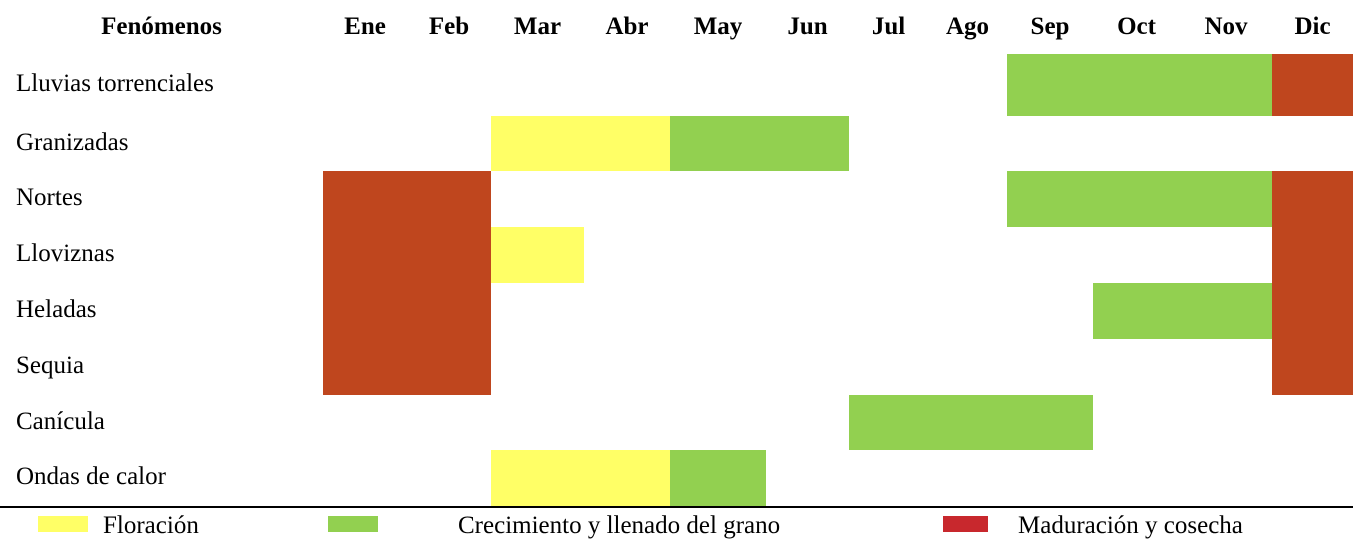 The image size is (1353, 544). Describe the element at coordinates (449, 26) in the screenshot. I see `header-cell: Feb` at that location.